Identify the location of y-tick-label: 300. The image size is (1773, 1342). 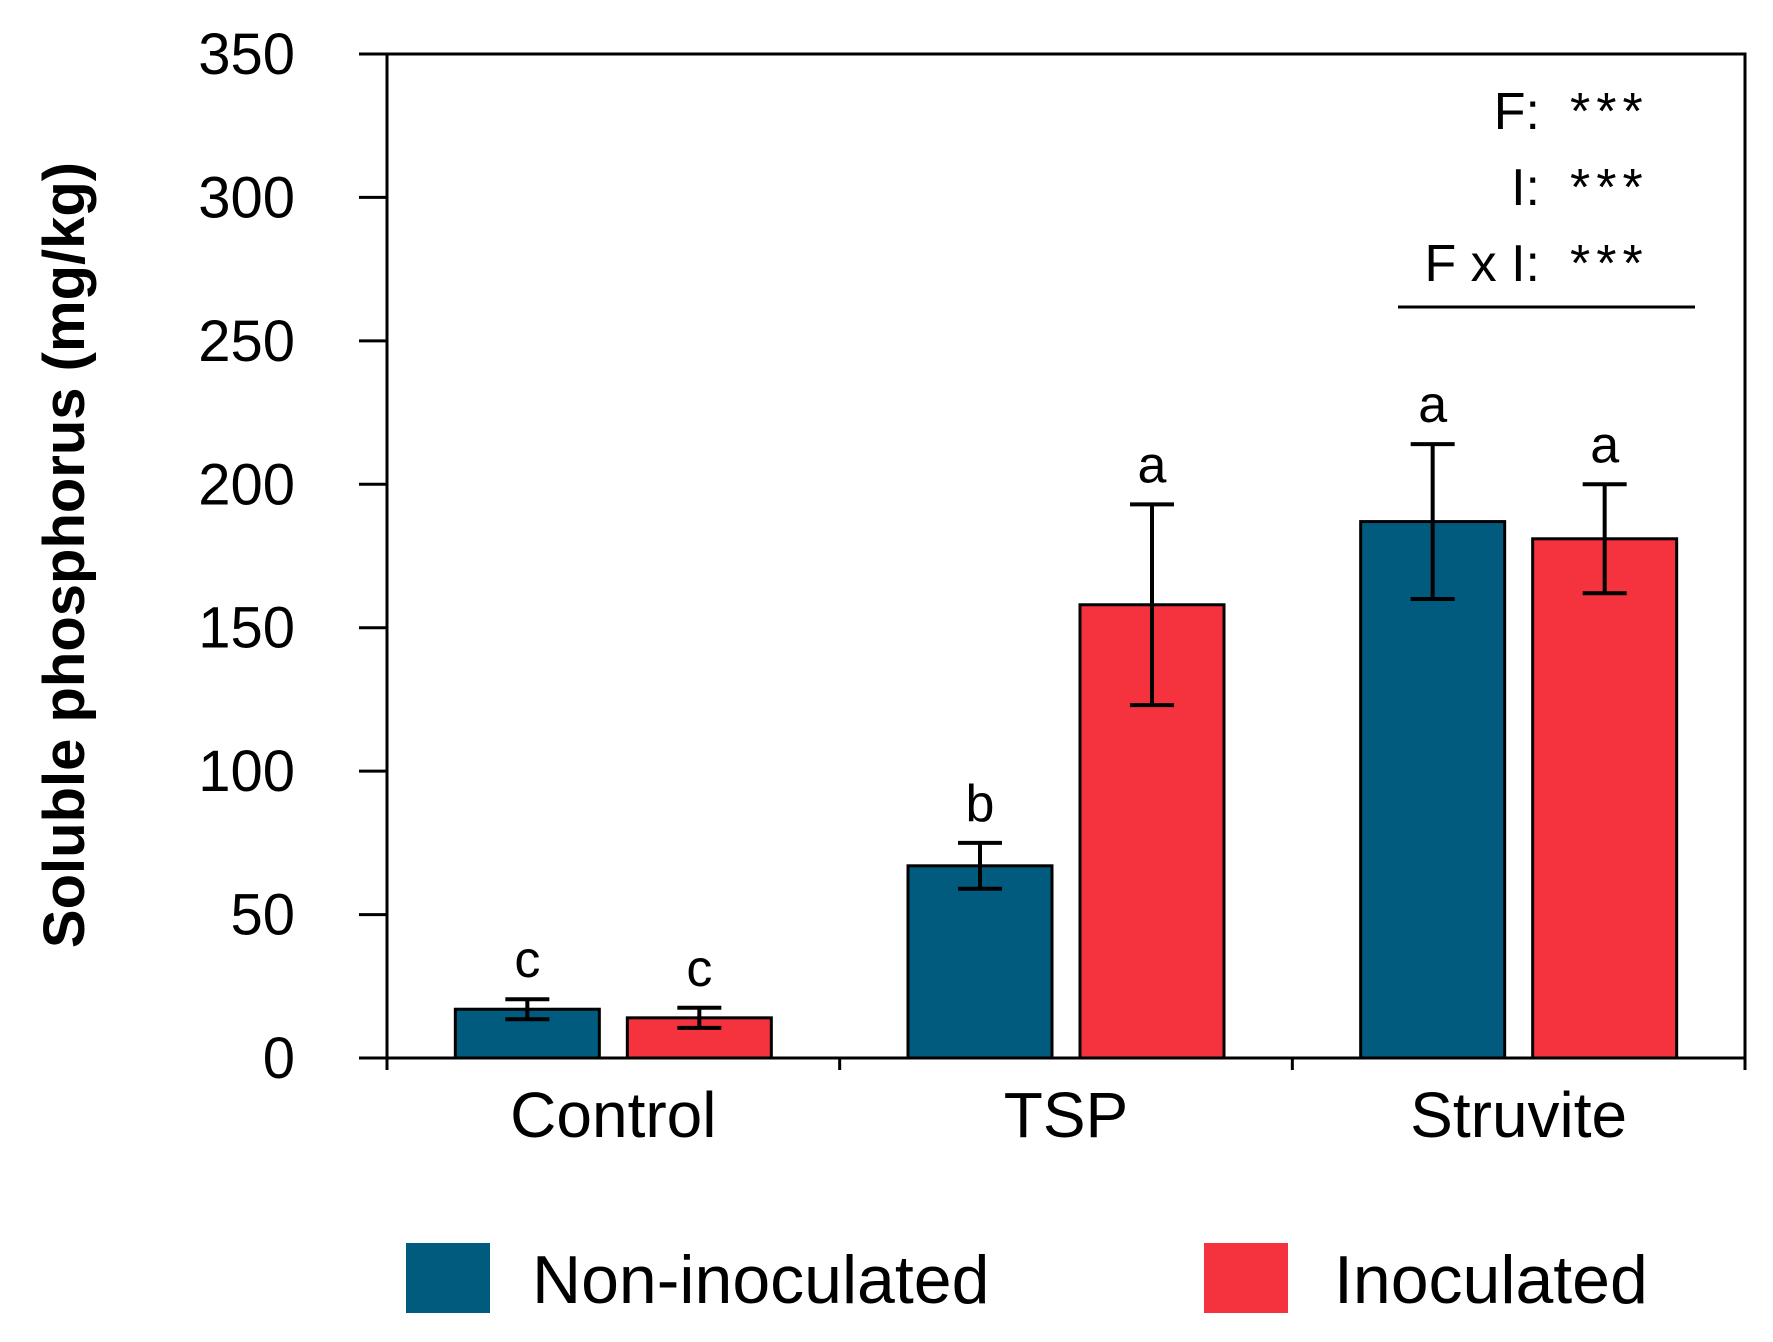
(246, 197).